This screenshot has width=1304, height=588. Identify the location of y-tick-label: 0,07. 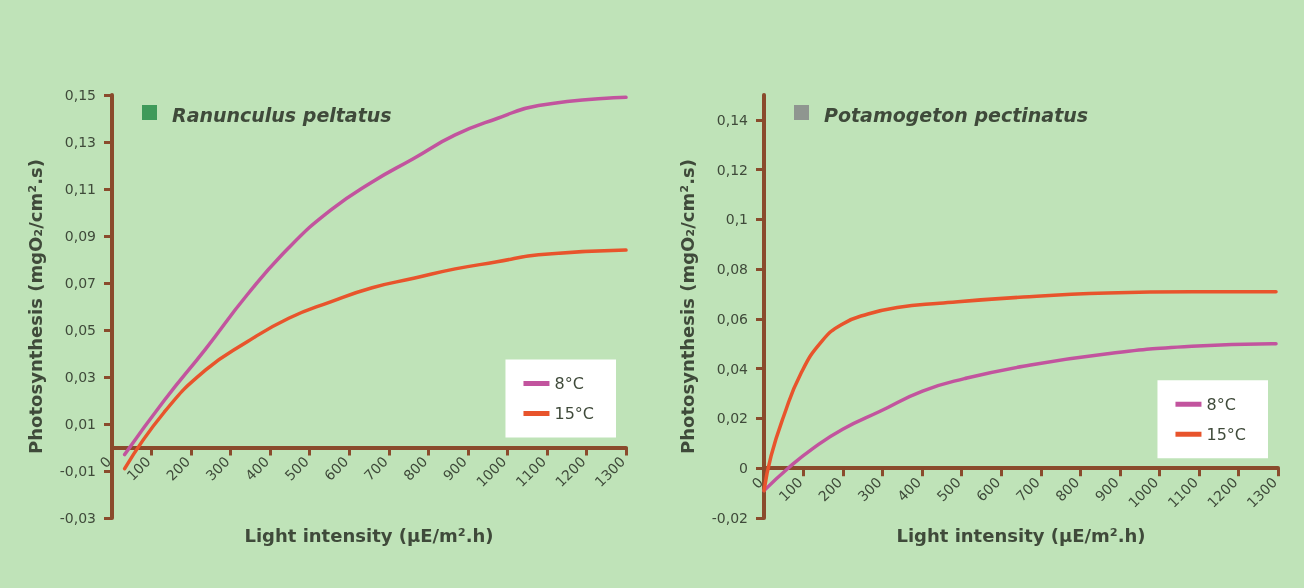
(80, 283).